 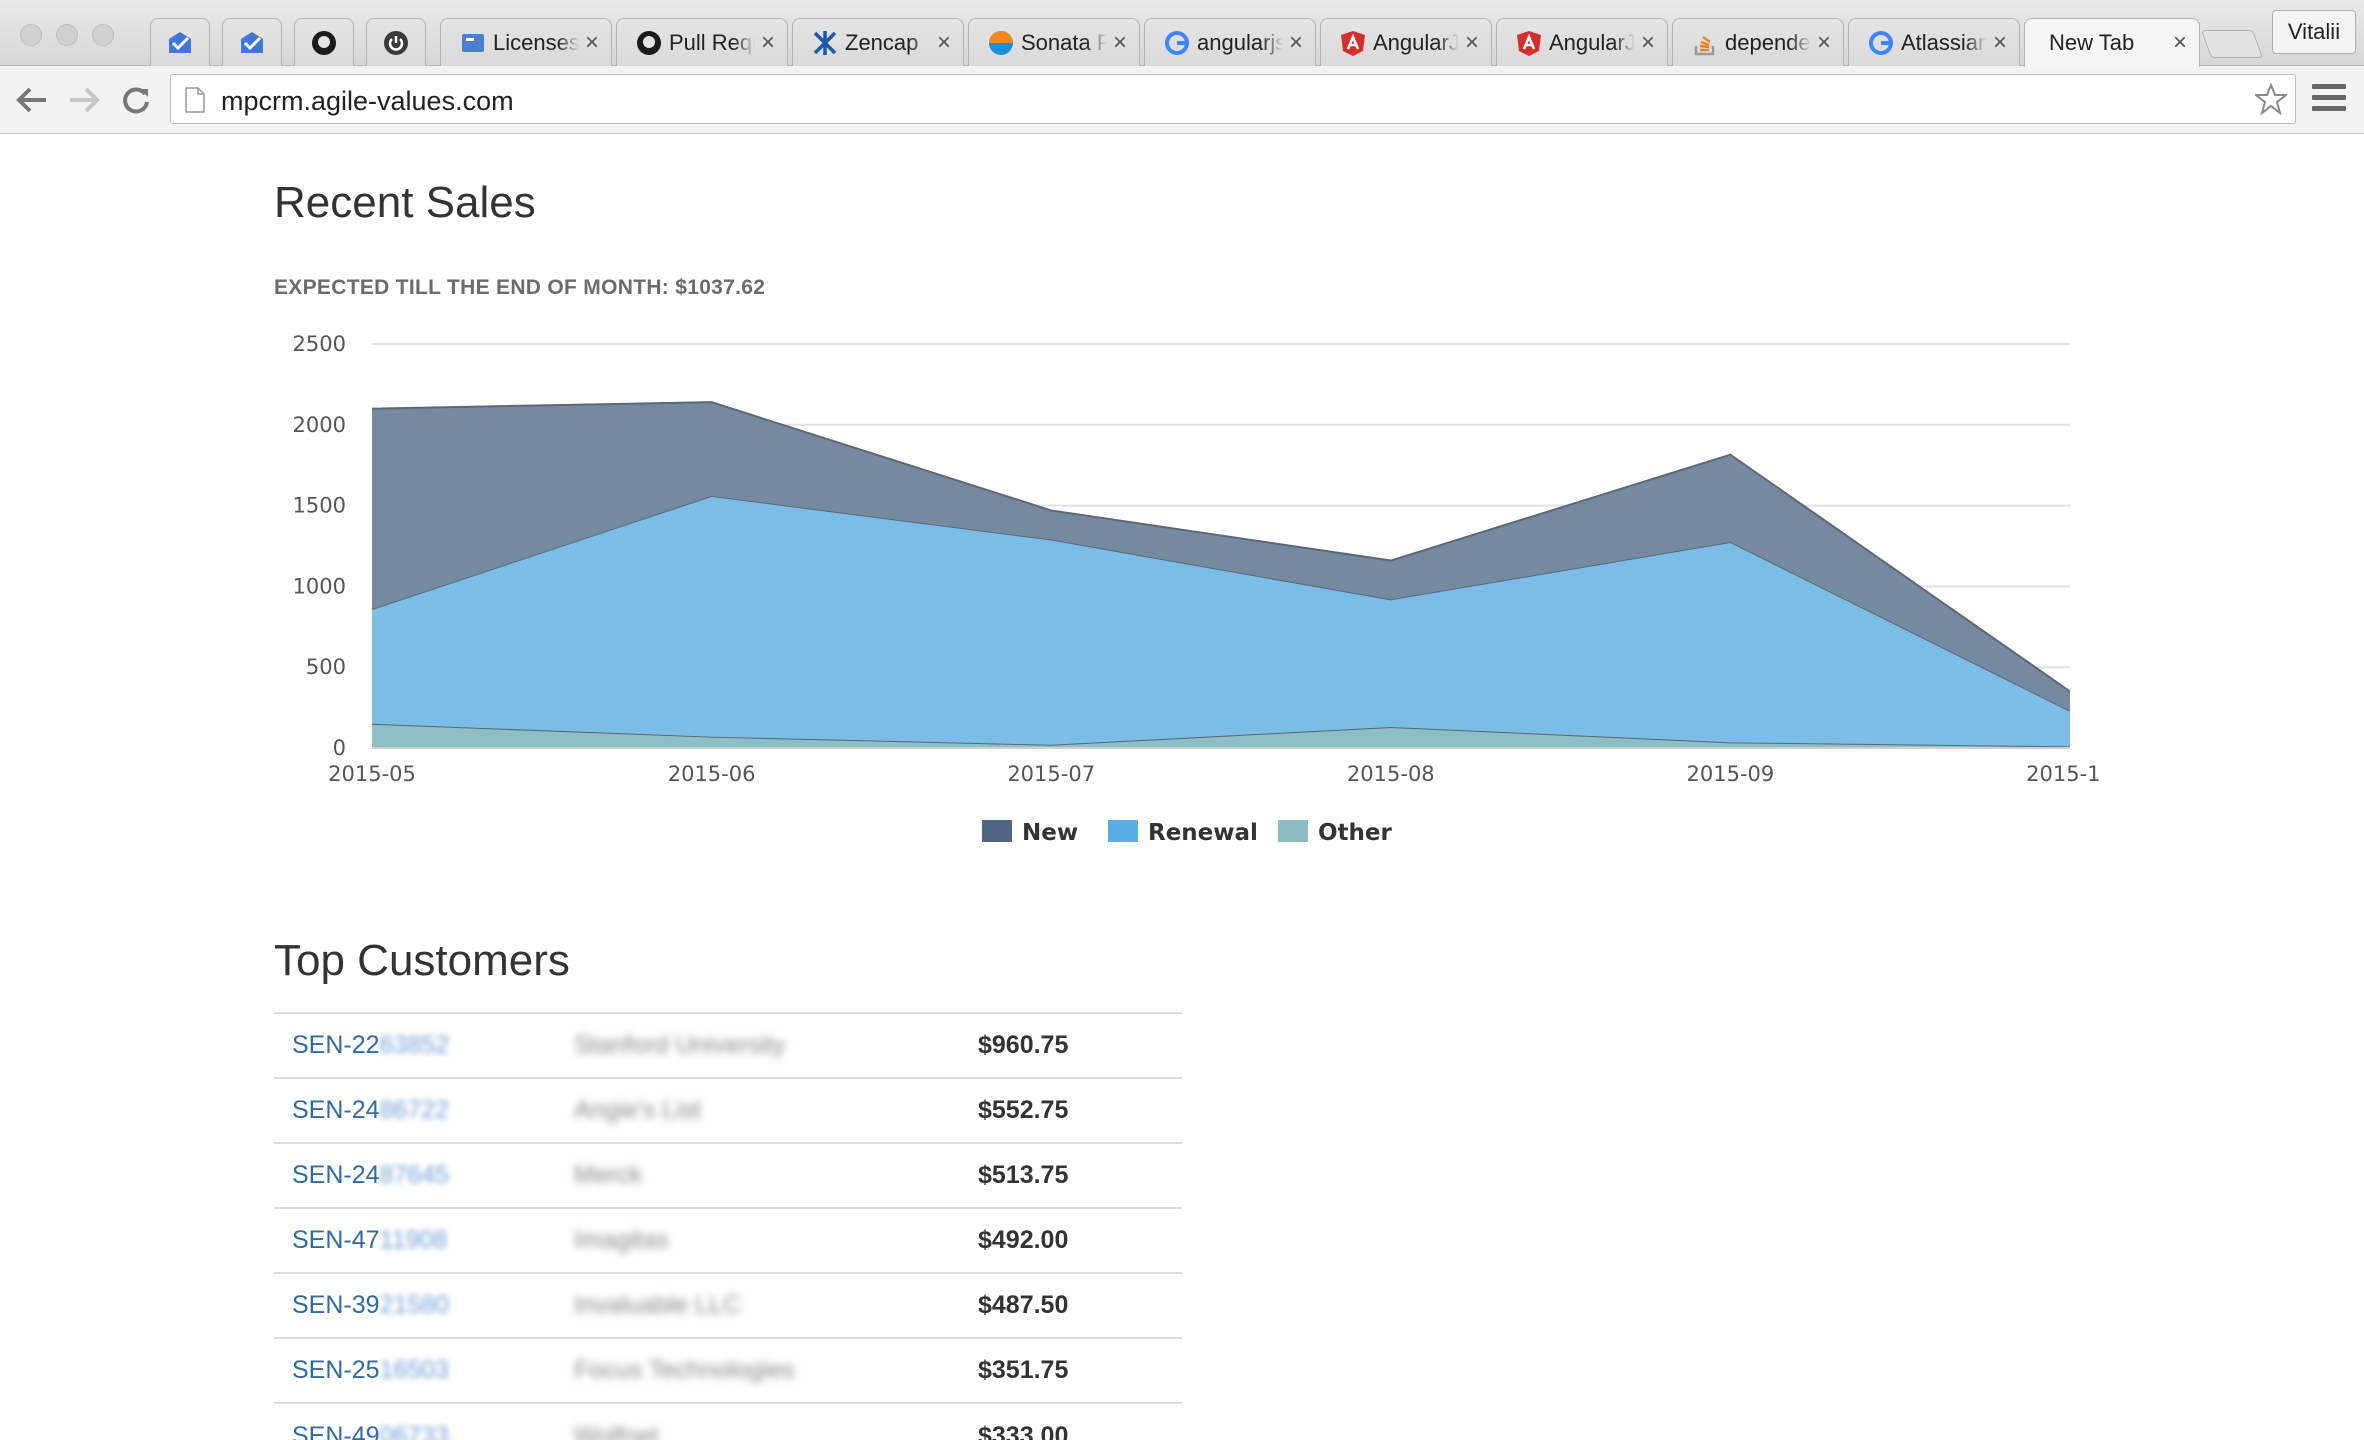 I want to click on back-button, so click(x=32, y=100).